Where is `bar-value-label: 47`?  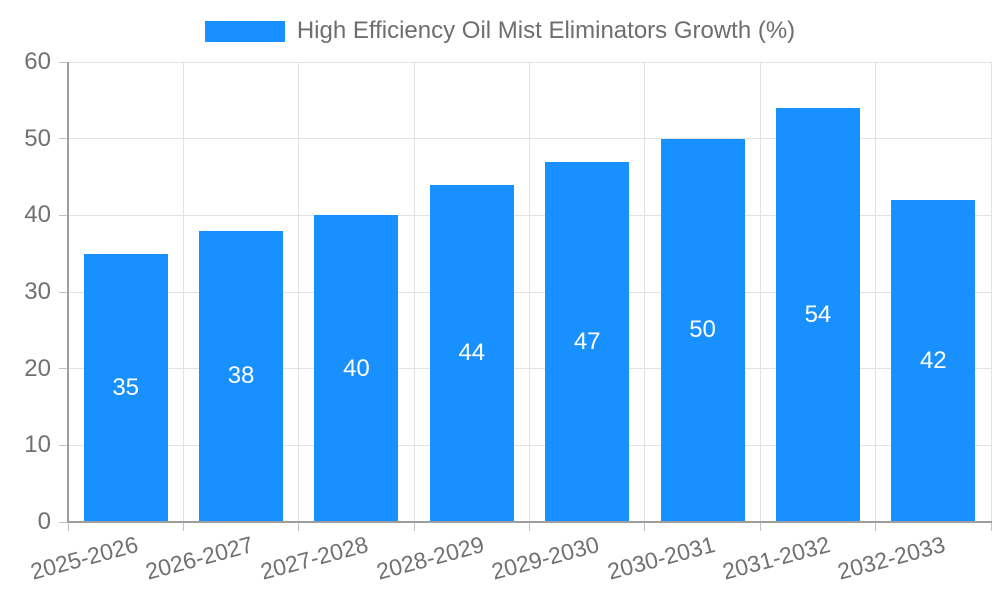
bar-value-label: 47 is located at coordinates (587, 341).